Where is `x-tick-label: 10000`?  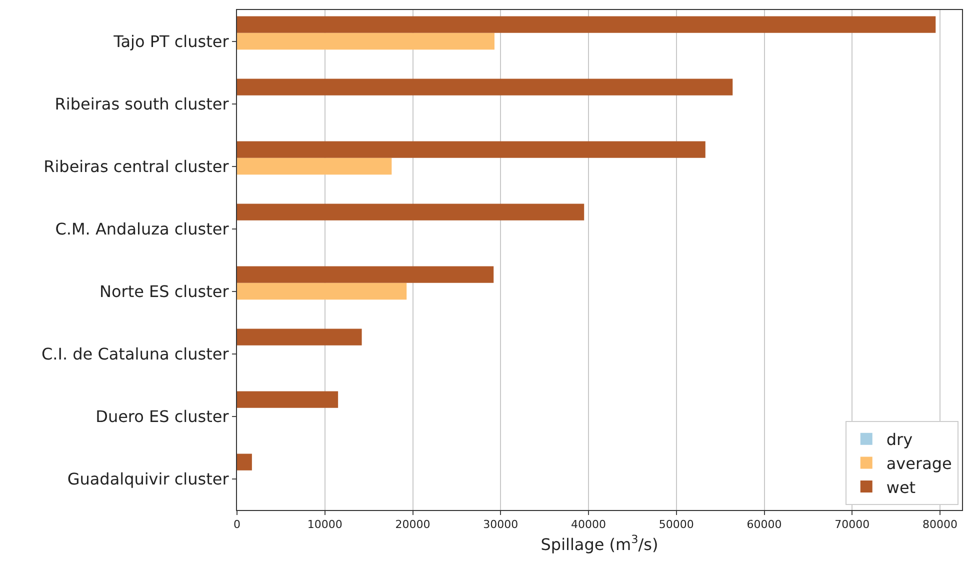 x-tick-label: 10000 is located at coordinates (324, 525).